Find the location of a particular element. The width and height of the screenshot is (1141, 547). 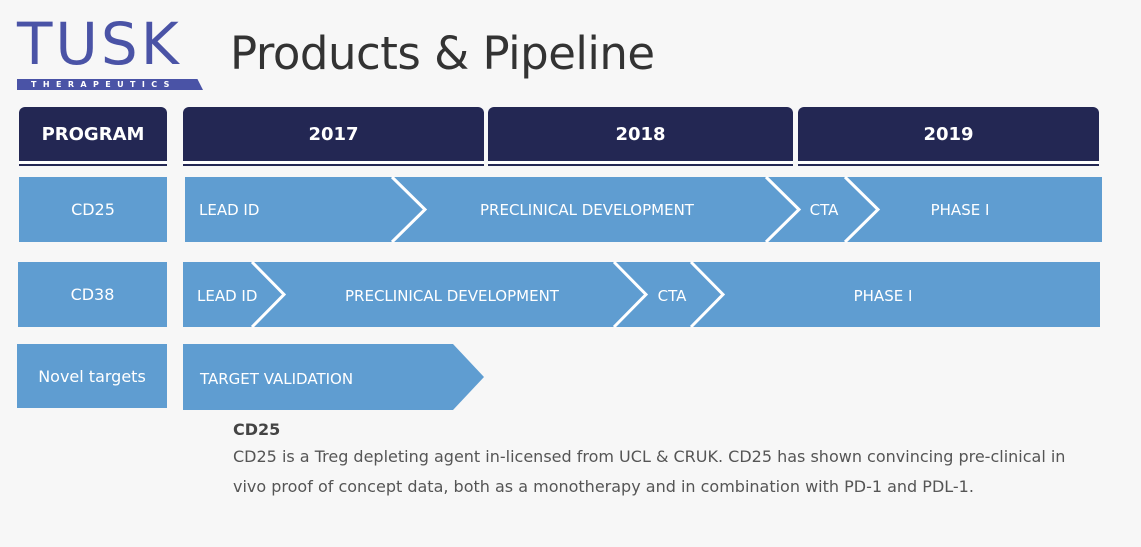

program-label-text: CD25 is located at coordinates (93, 209).